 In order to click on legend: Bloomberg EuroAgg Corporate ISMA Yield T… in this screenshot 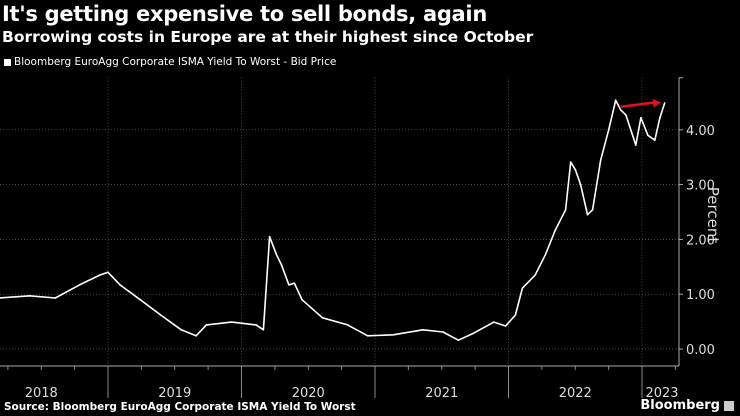, I will do `click(170, 62)`.